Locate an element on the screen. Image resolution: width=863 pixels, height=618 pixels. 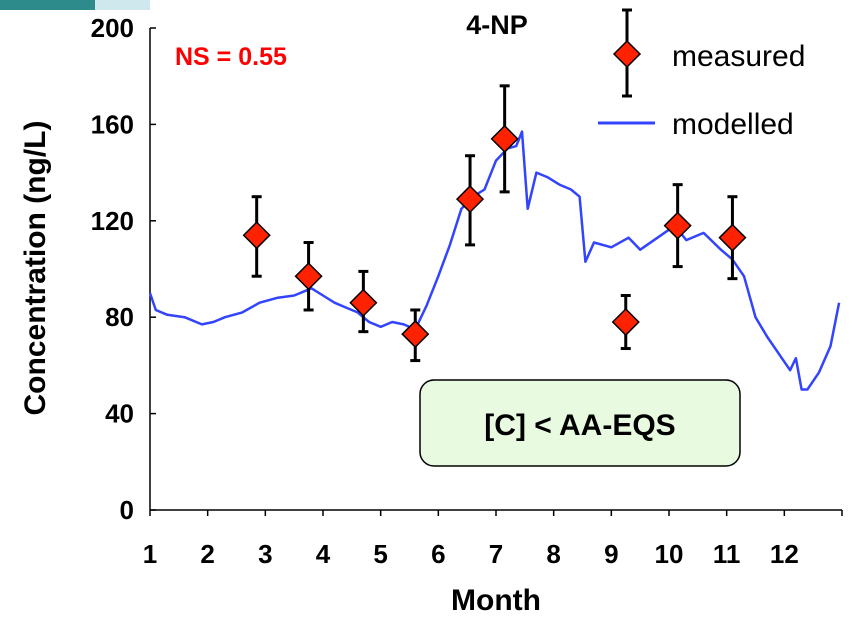
x-tick-label: 7 is located at coordinates (496, 554).